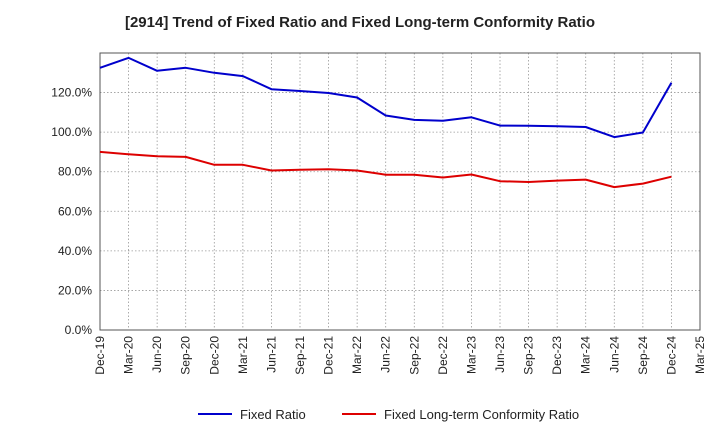 This screenshot has height=440, width=720. I want to click on x-tick-label: Sep-20, so click(186, 355).